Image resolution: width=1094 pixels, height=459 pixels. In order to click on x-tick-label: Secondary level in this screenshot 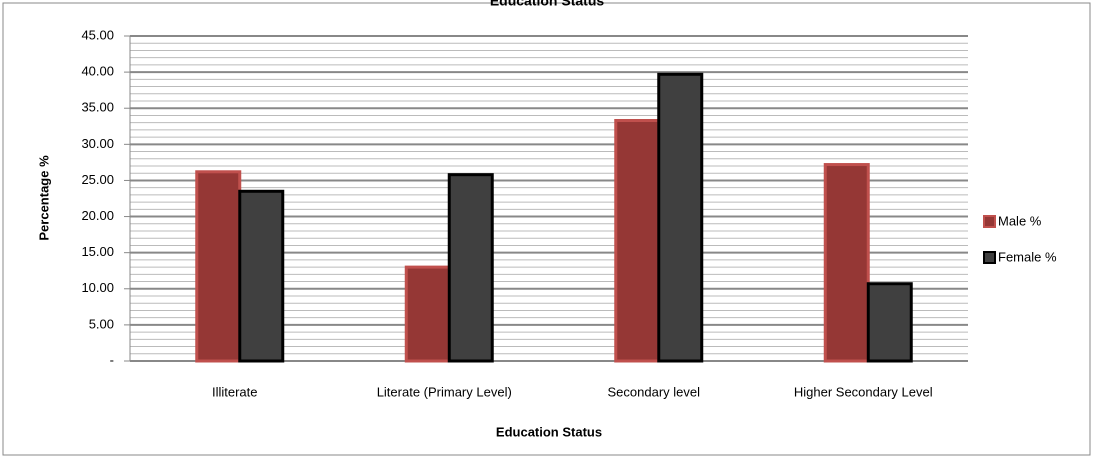, I will do `click(654, 391)`.